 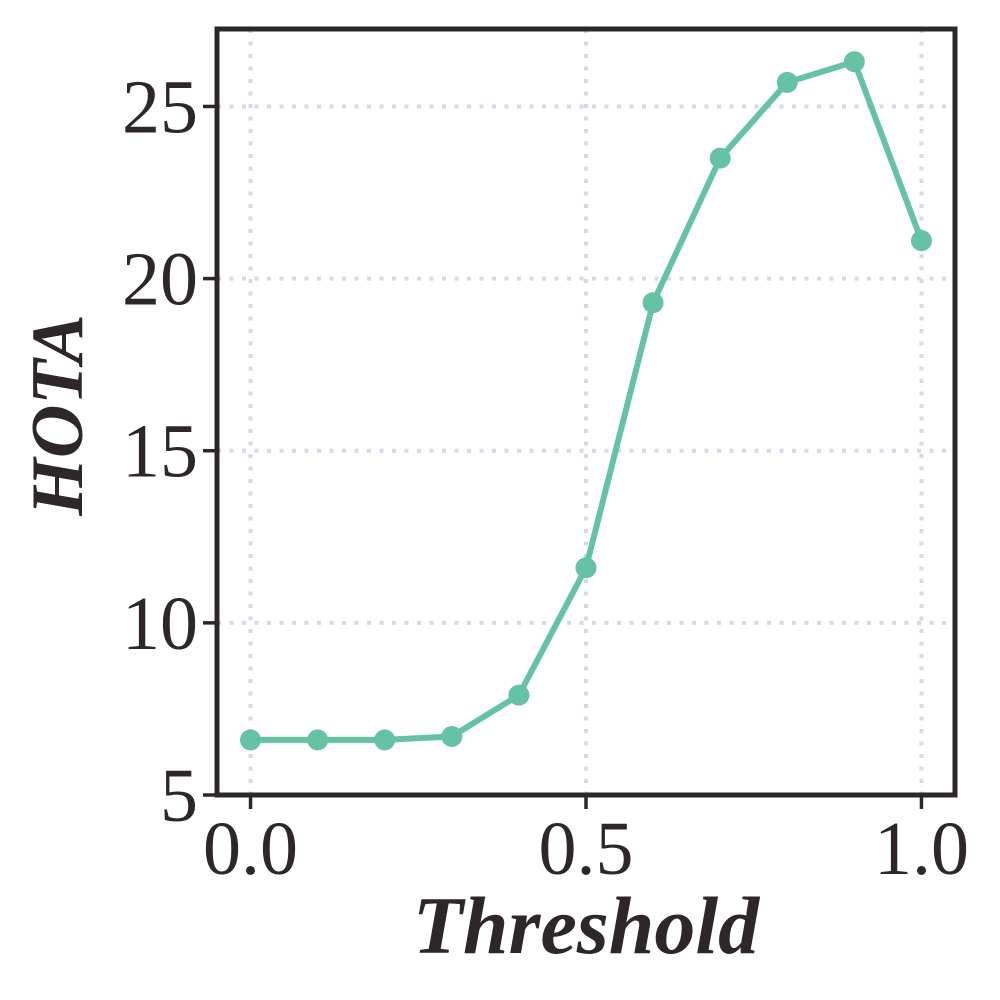 I want to click on x-tick-label: 0.0, so click(x=250, y=849).